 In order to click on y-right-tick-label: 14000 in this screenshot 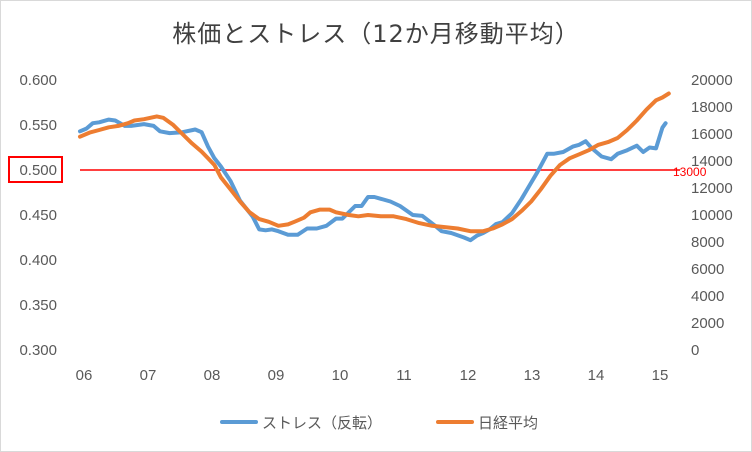, I will do `click(712, 161)`.